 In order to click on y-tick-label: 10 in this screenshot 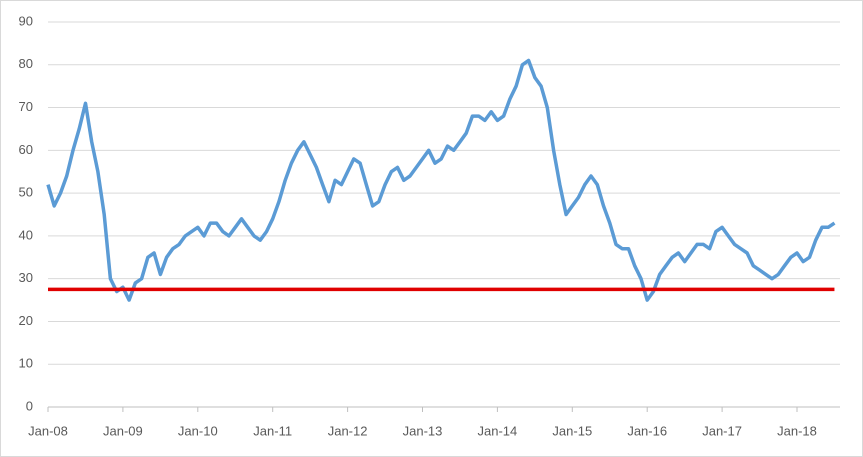, I will do `click(26, 363)`.